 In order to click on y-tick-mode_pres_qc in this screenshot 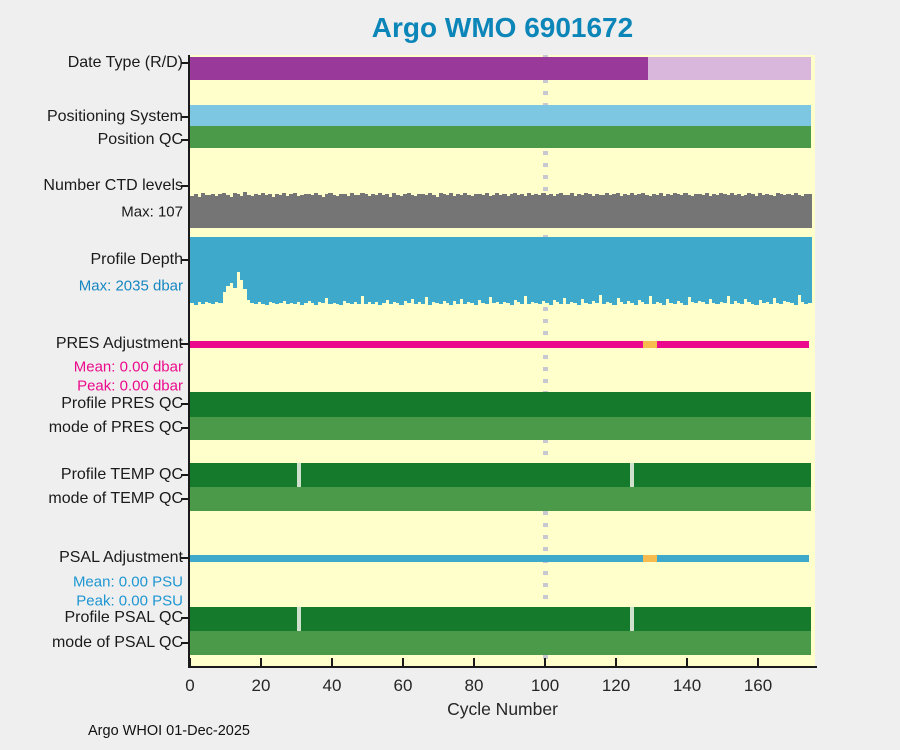, I will do `click(185, 428)`.